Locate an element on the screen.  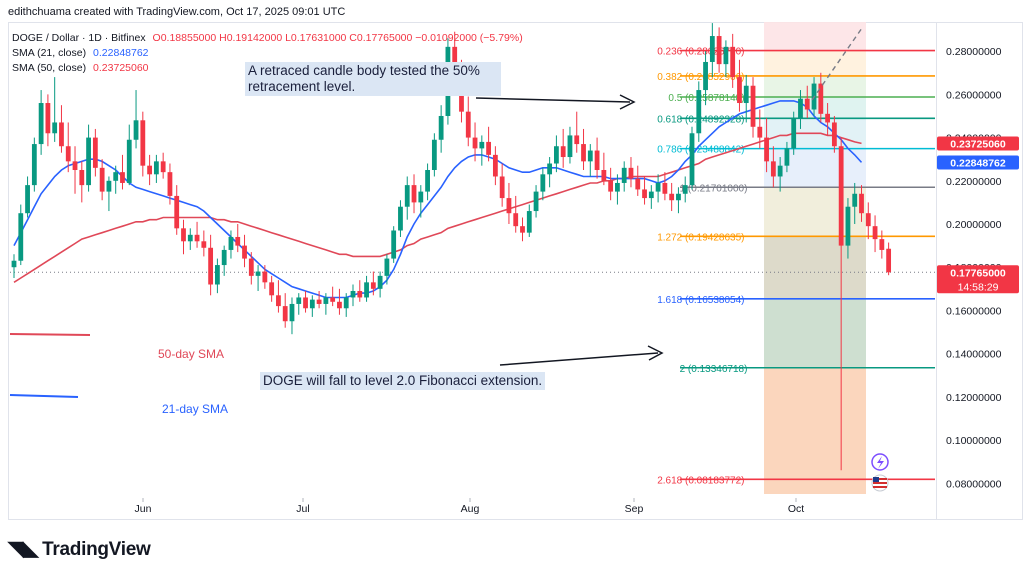
symbol-name: DOGE / Dollar · 1D · Bitfinex is located at coordinates (79, 38).